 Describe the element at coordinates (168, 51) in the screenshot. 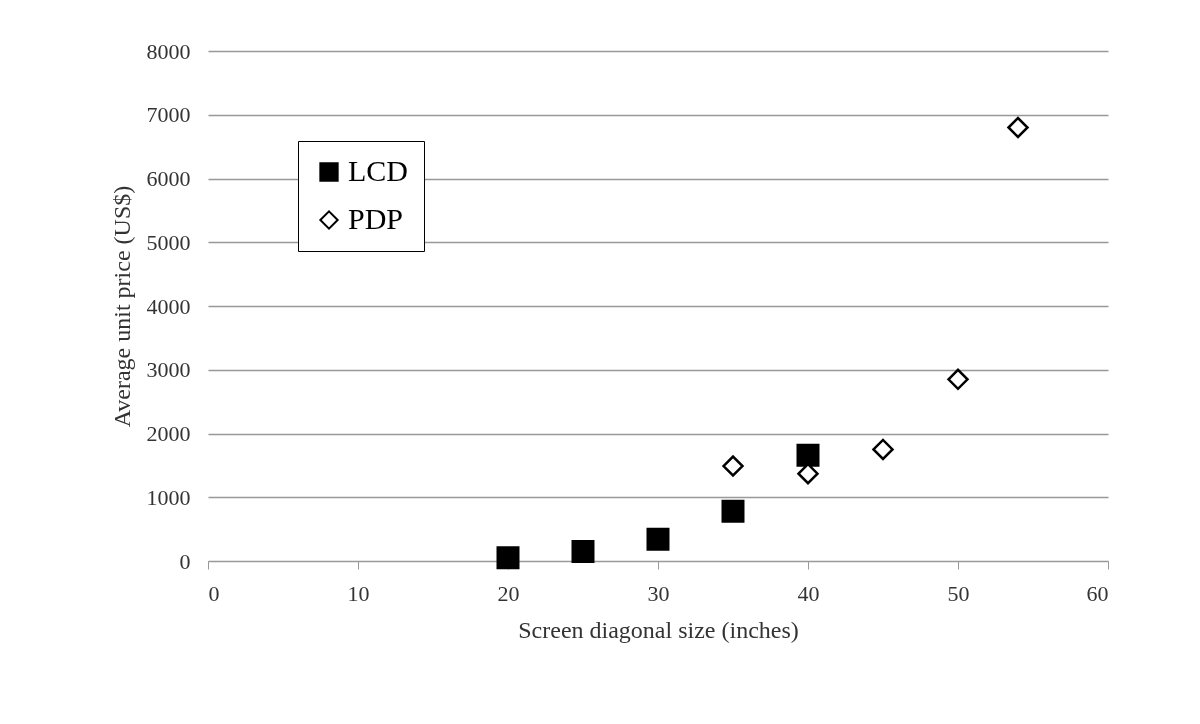

I see `y-tick-label: 8000` at that location.